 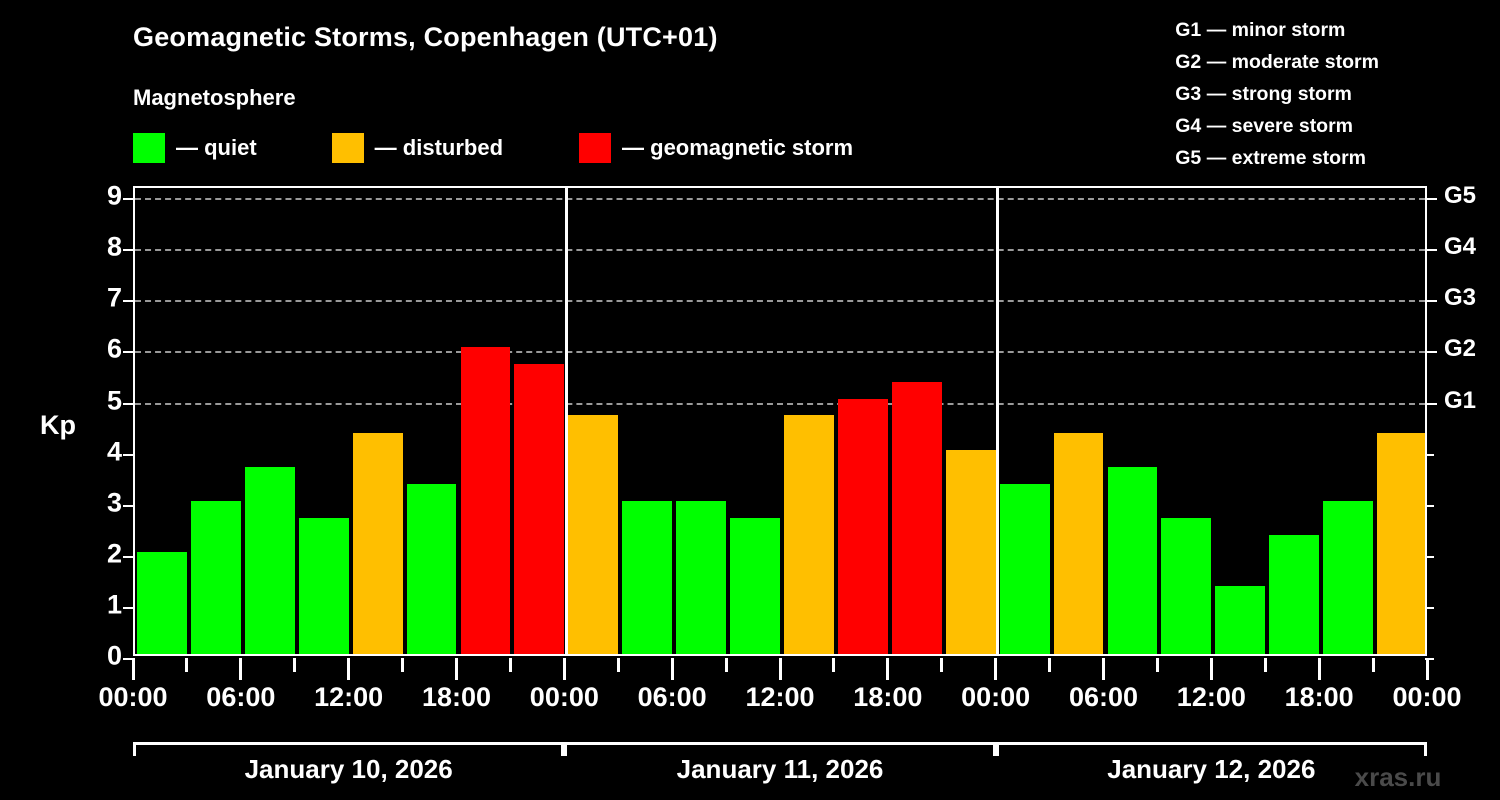 What do you see at coordinates (510, 665) in the screenshot?
I see `x-tick-21h` at bounding box center [510, 665].